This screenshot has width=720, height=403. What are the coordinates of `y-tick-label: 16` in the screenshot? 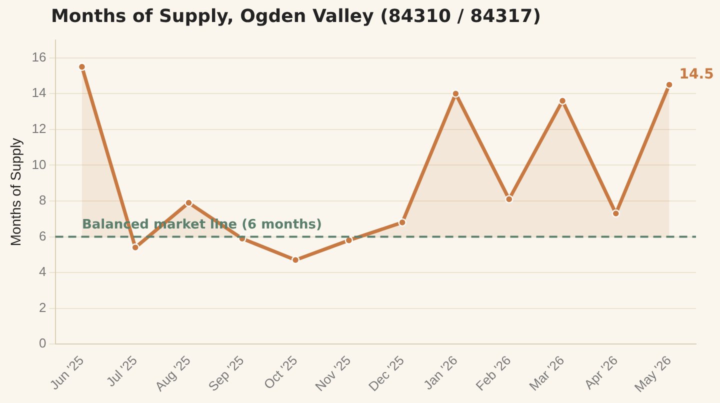 It's located at (39, 56).